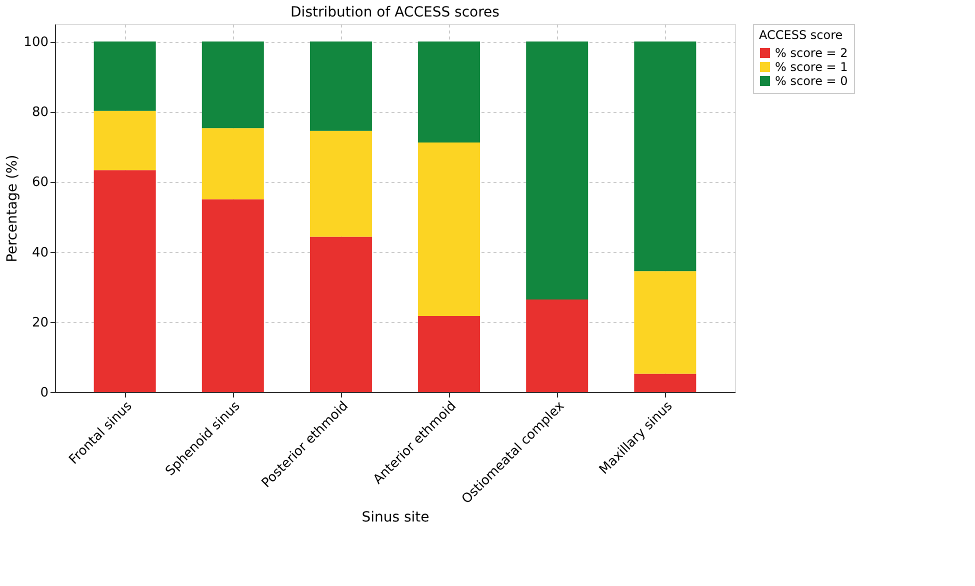  I want to click on legend-label: % score = 2, so click(811, 53).